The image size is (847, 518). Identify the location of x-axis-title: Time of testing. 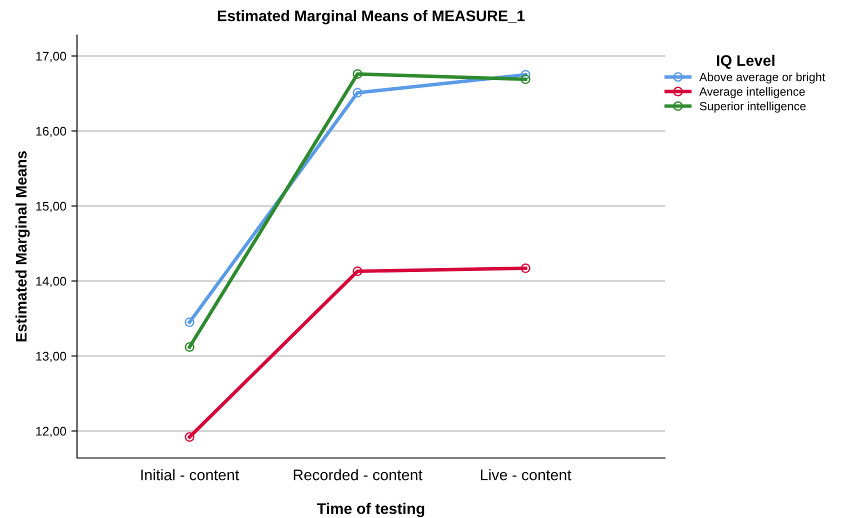
(370, 510).